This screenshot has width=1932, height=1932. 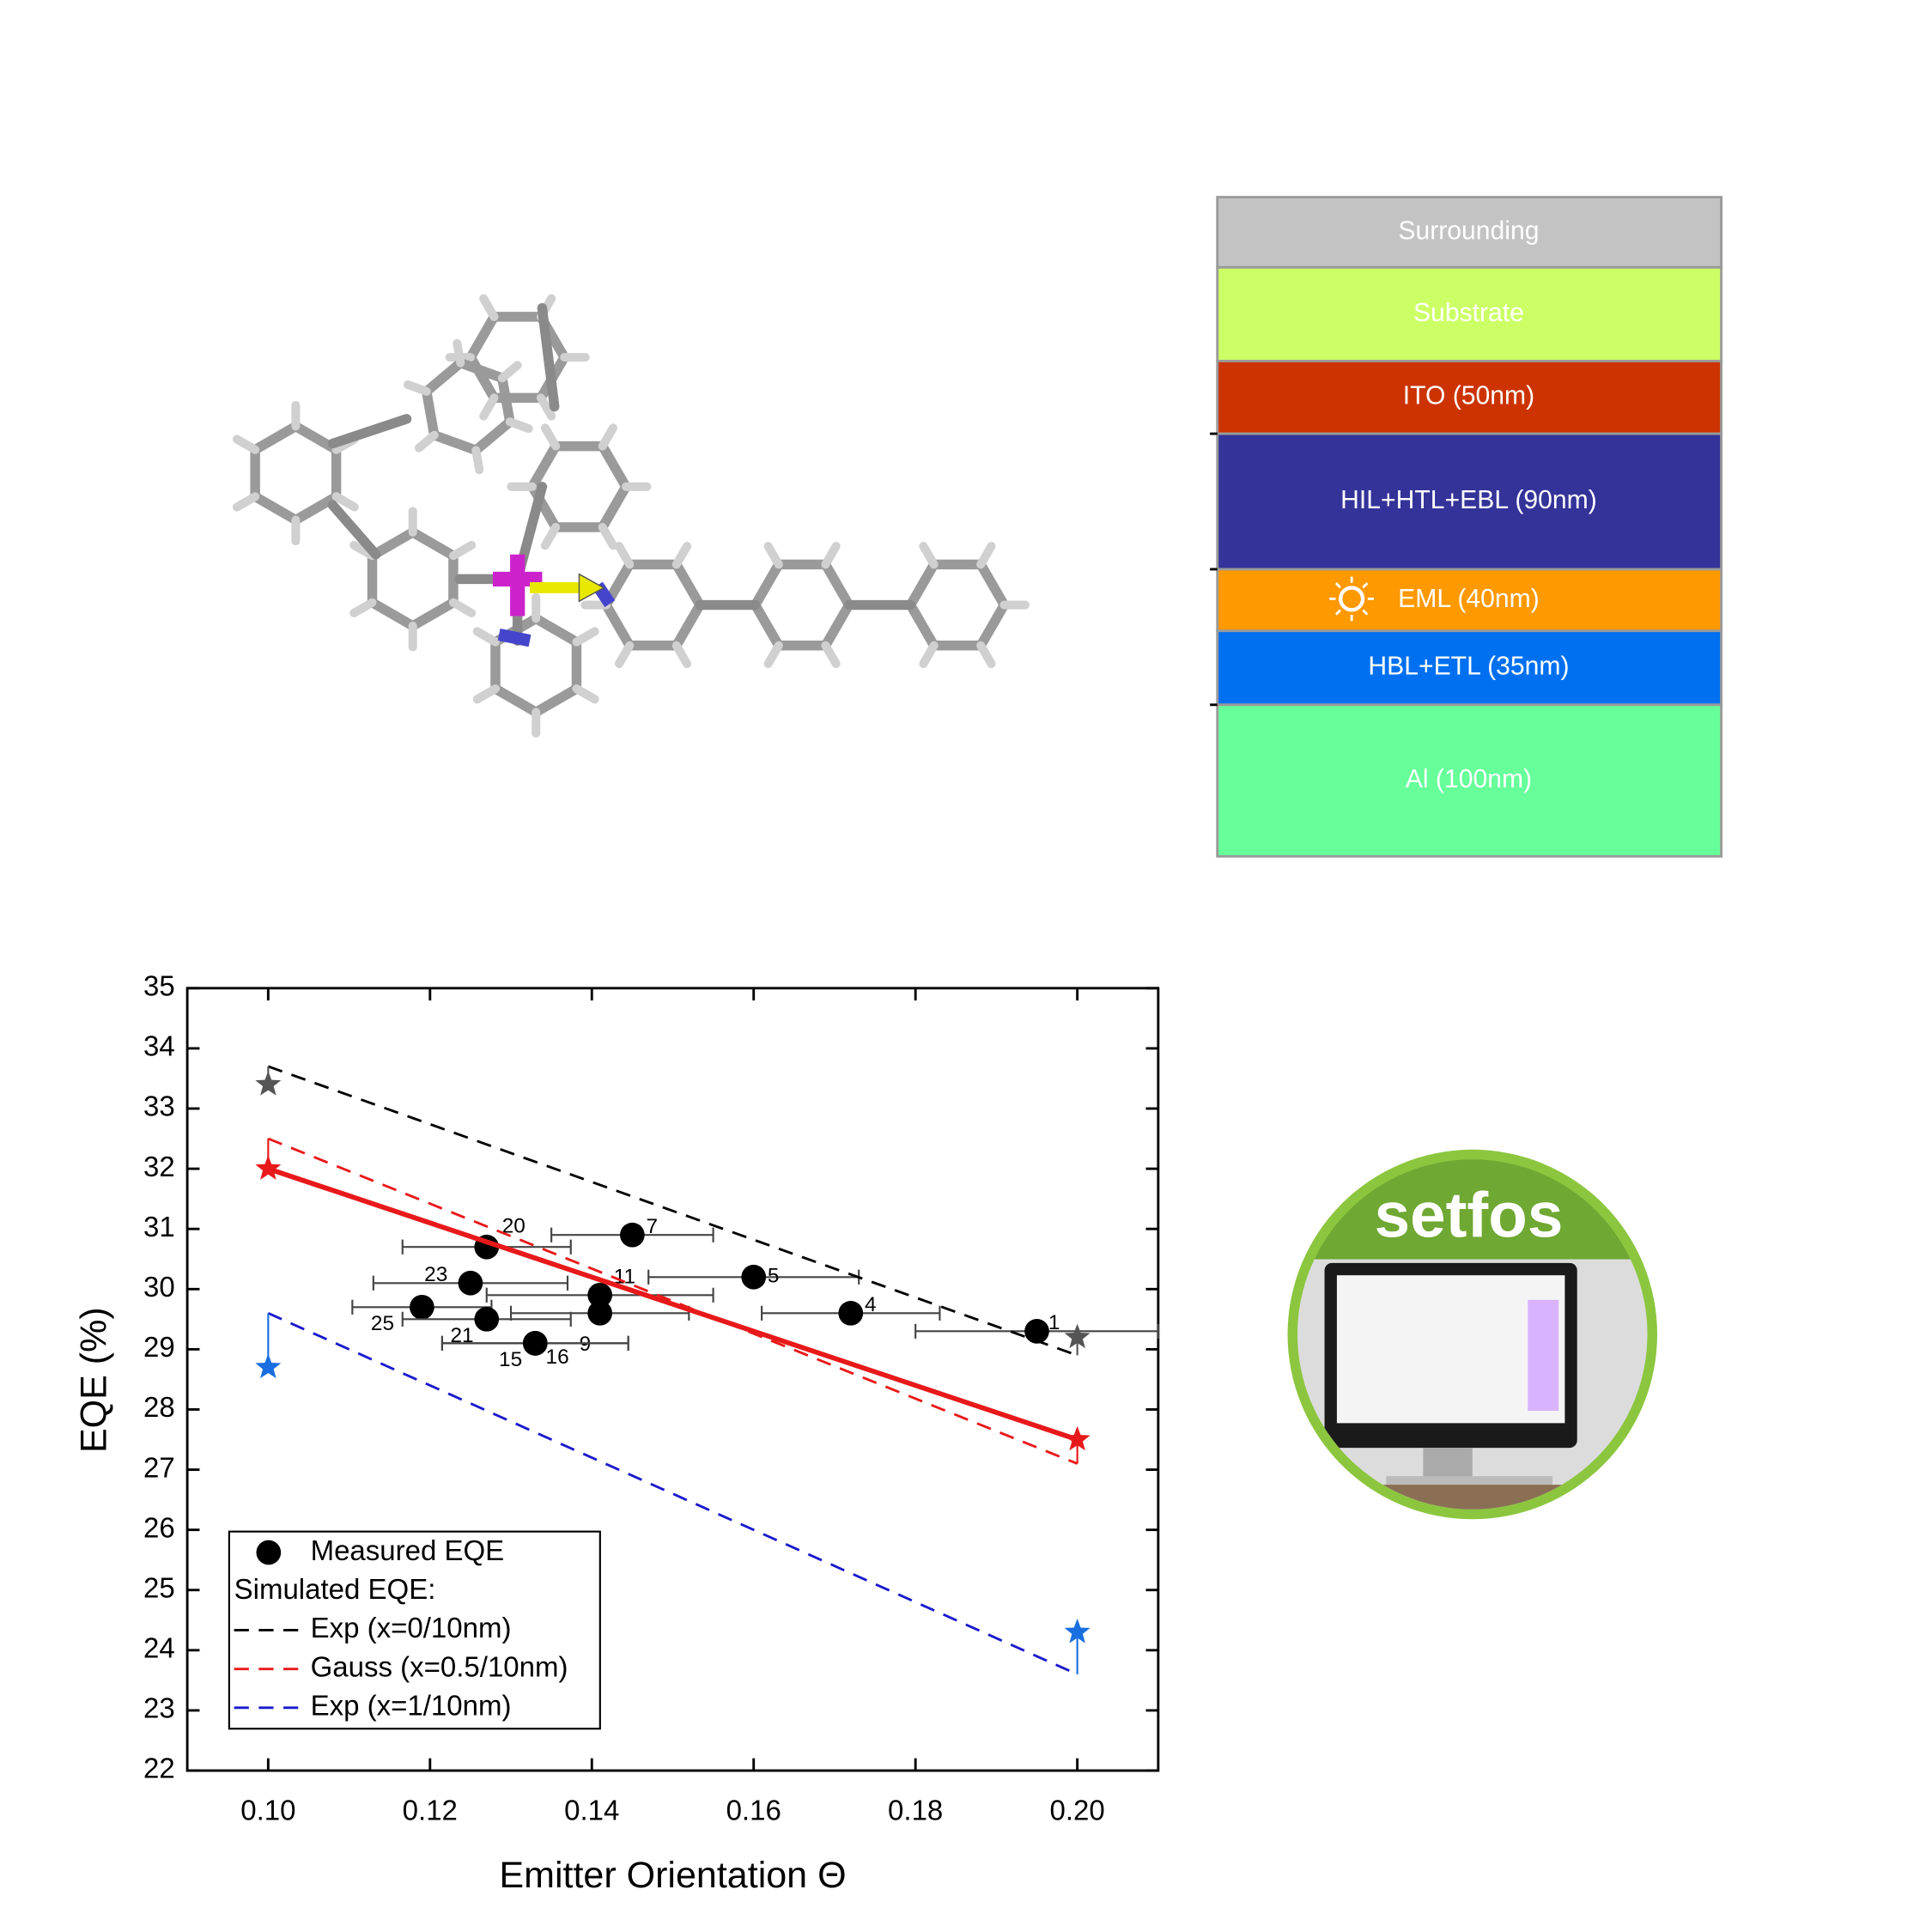 I want to click on point-label: 25, so click(x=382, y=1323).